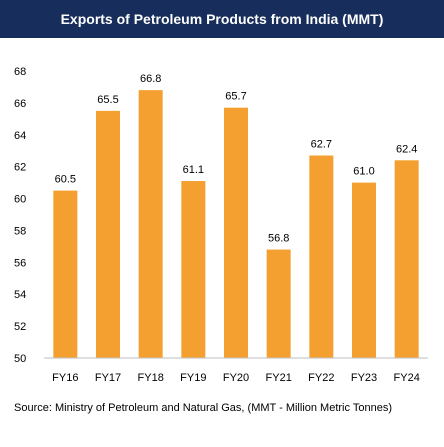  I want to click on y-tick-label: 50, so click(20, 359).